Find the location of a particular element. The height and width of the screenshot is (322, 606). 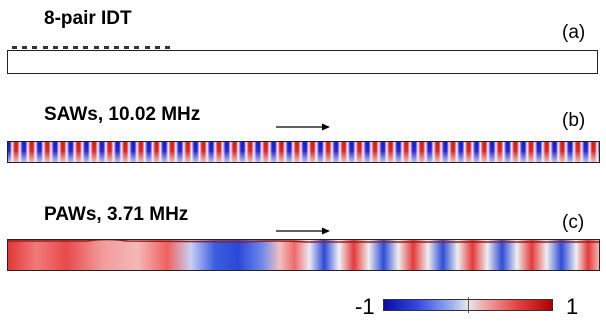

panel-b-label: (b) is located at coordinates (574, 120).